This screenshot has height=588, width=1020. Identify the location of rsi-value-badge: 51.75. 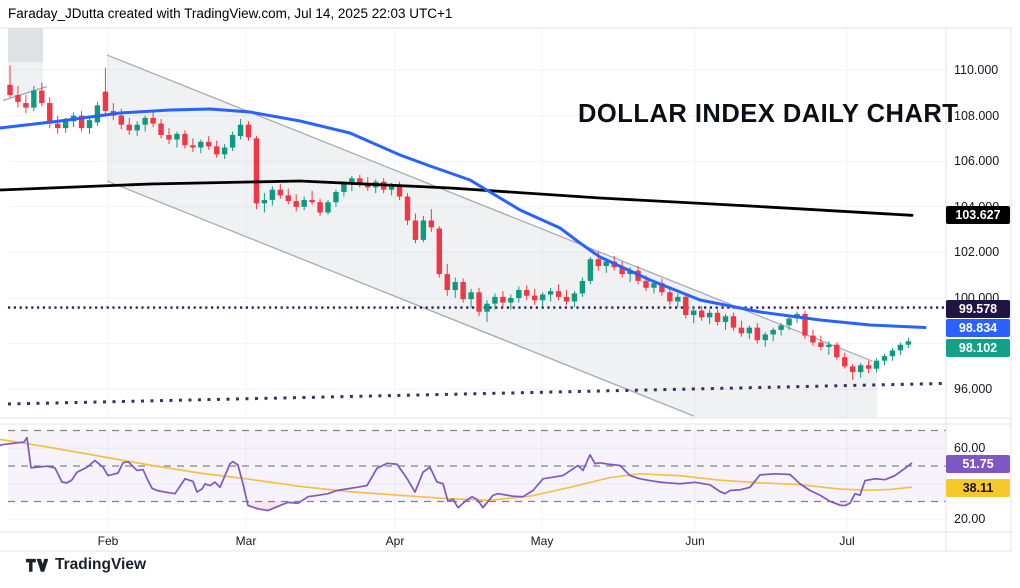
(978, 464).